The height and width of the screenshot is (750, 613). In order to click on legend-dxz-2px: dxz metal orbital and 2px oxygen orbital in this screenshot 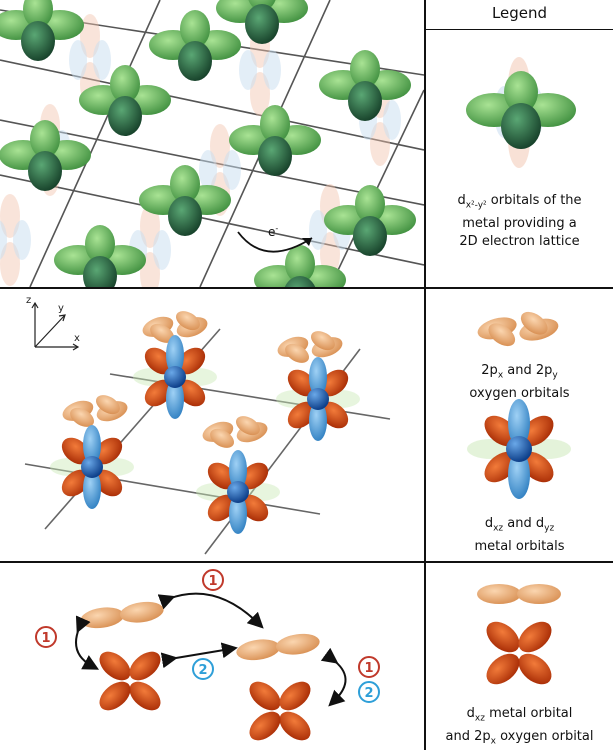, I will do `click(519, 656)`.